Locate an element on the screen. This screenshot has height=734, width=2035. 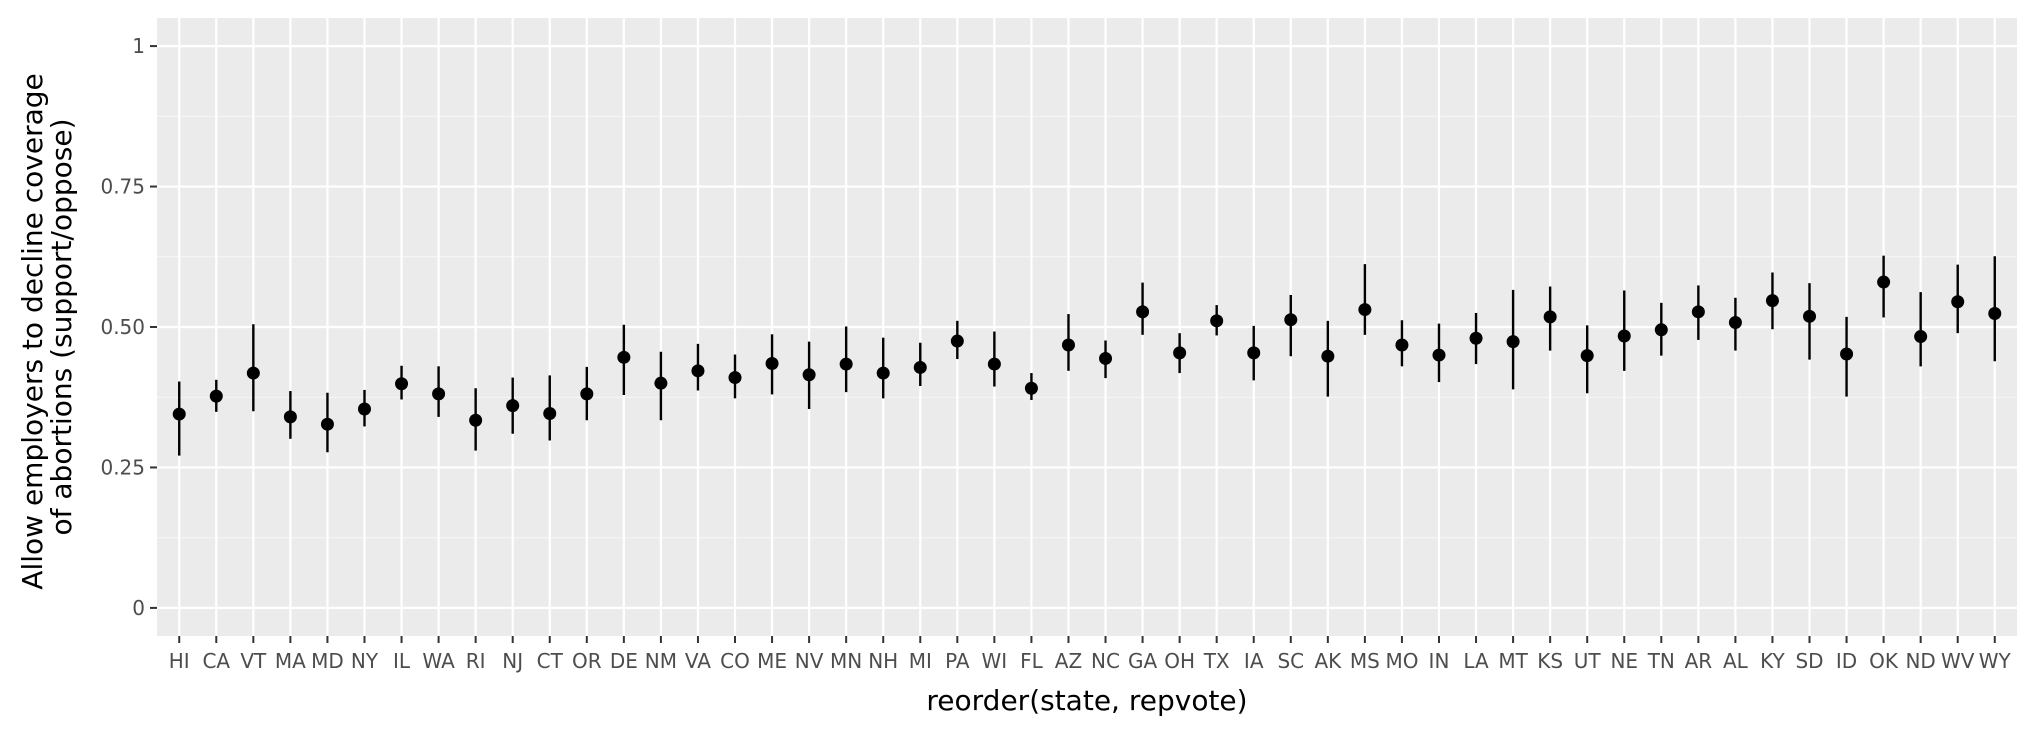
x-tick-label-oh: OH is located at coordinates (1179, 661).